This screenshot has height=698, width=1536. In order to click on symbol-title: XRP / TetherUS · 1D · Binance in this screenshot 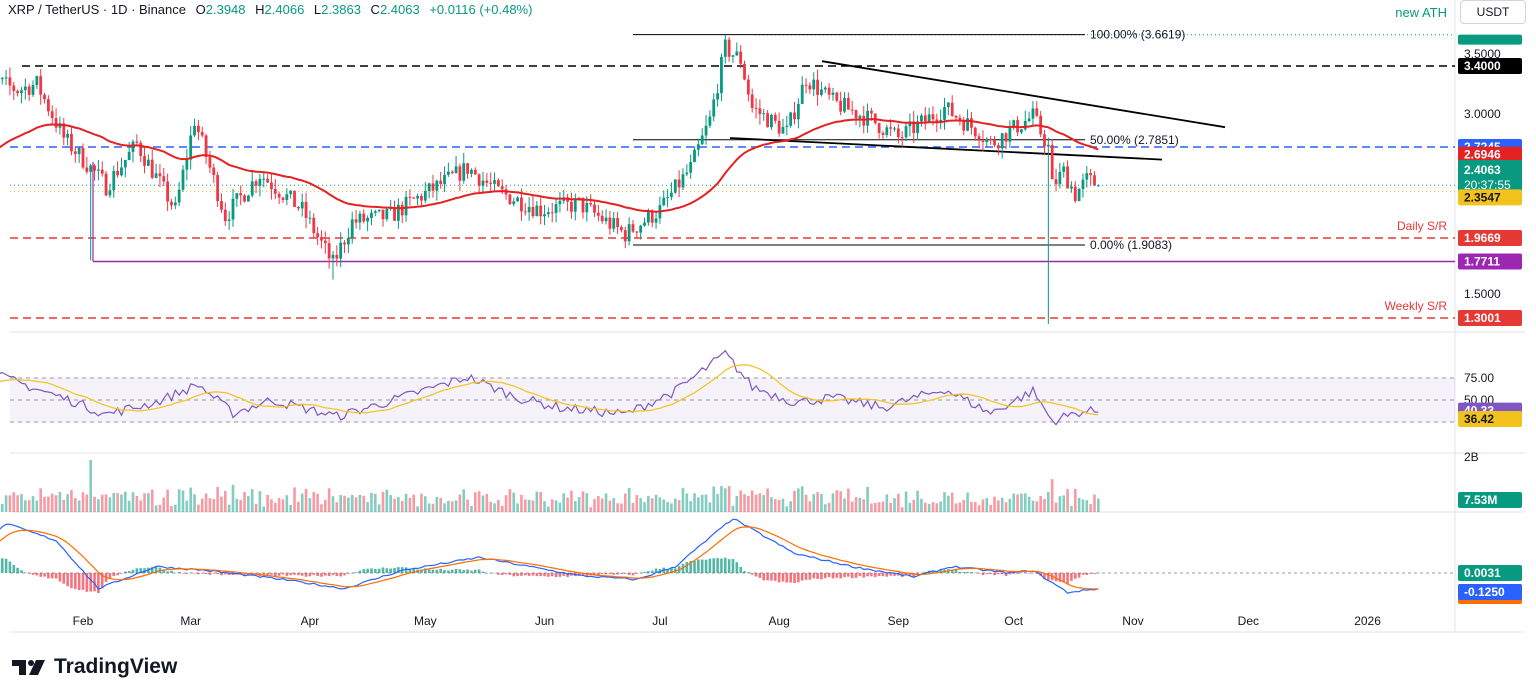, I will do `click(97, 9)`.